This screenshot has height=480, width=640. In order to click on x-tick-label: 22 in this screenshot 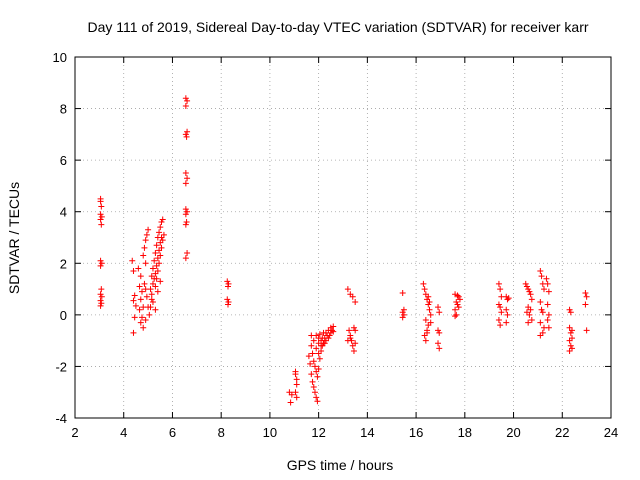, I will do `click(562, 432)`.